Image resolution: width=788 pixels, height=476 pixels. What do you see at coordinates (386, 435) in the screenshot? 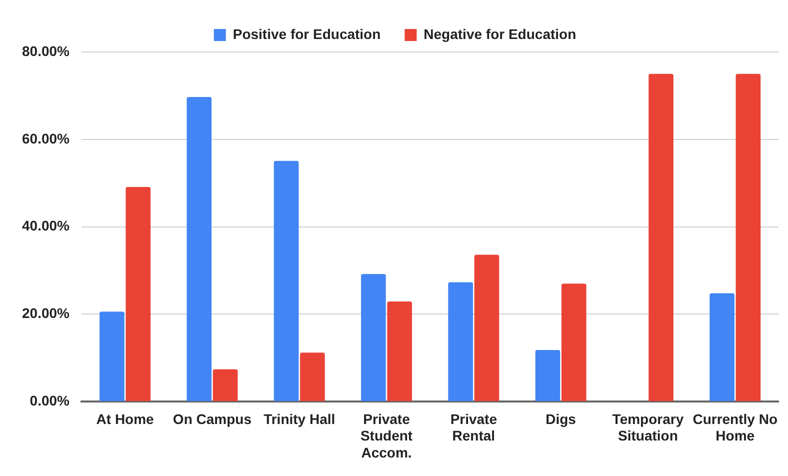
I see `x-tick-label: Private Student Accom.` at bounding box center [386, 435].